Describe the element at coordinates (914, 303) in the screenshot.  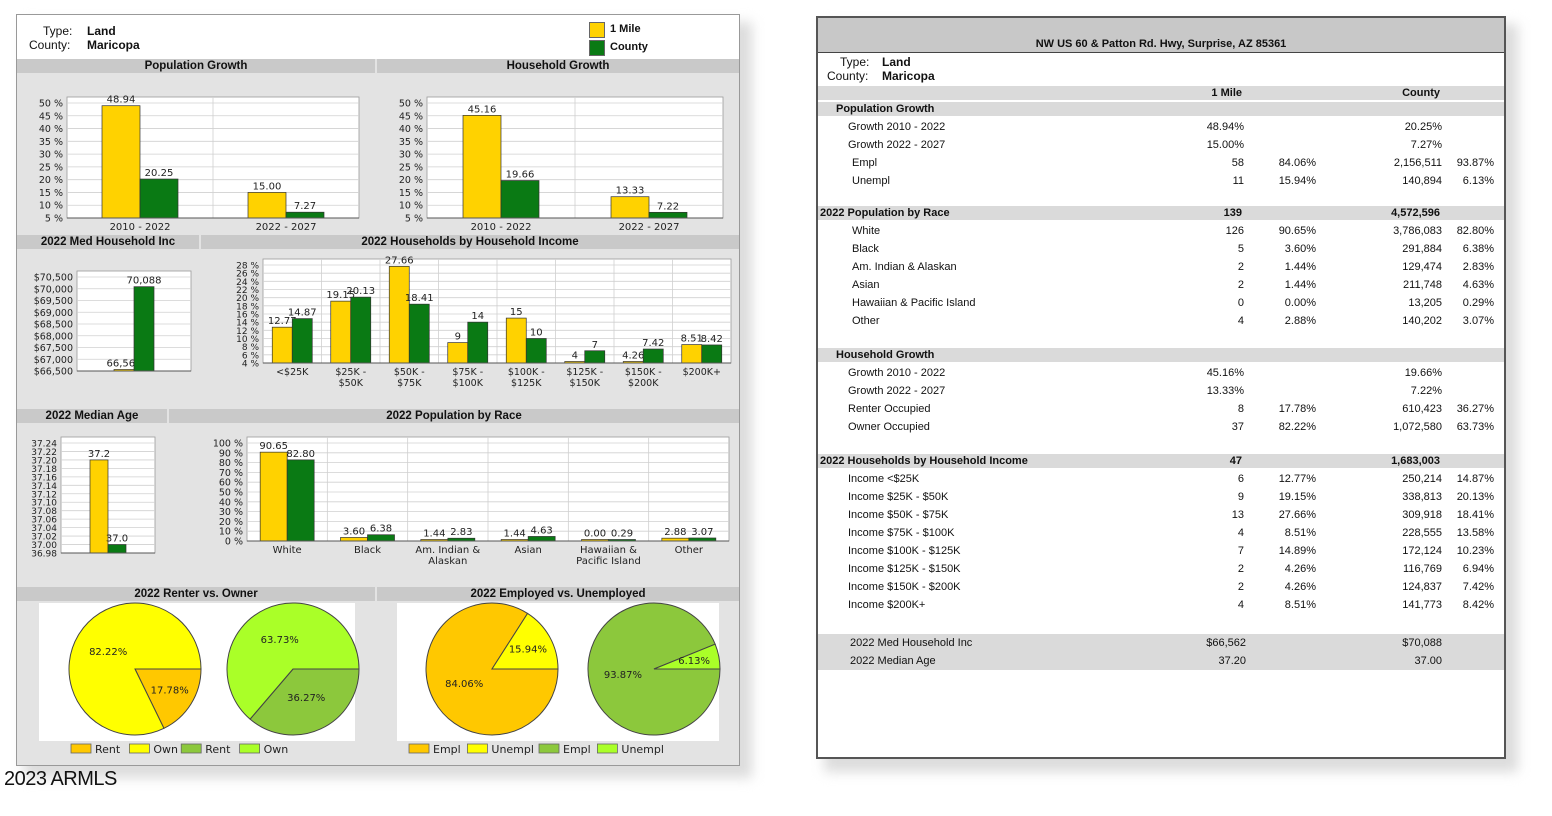
I see `row-label: Hawaiian & Pacific Island` at that location.